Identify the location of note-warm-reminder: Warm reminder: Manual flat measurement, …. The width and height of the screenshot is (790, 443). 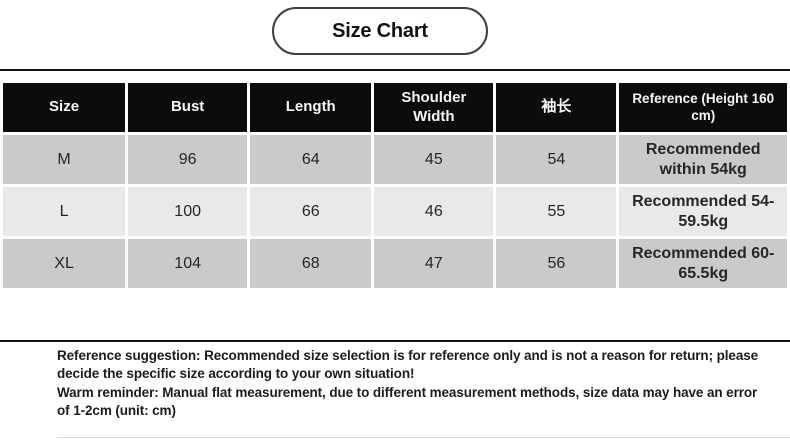
(407, 401).